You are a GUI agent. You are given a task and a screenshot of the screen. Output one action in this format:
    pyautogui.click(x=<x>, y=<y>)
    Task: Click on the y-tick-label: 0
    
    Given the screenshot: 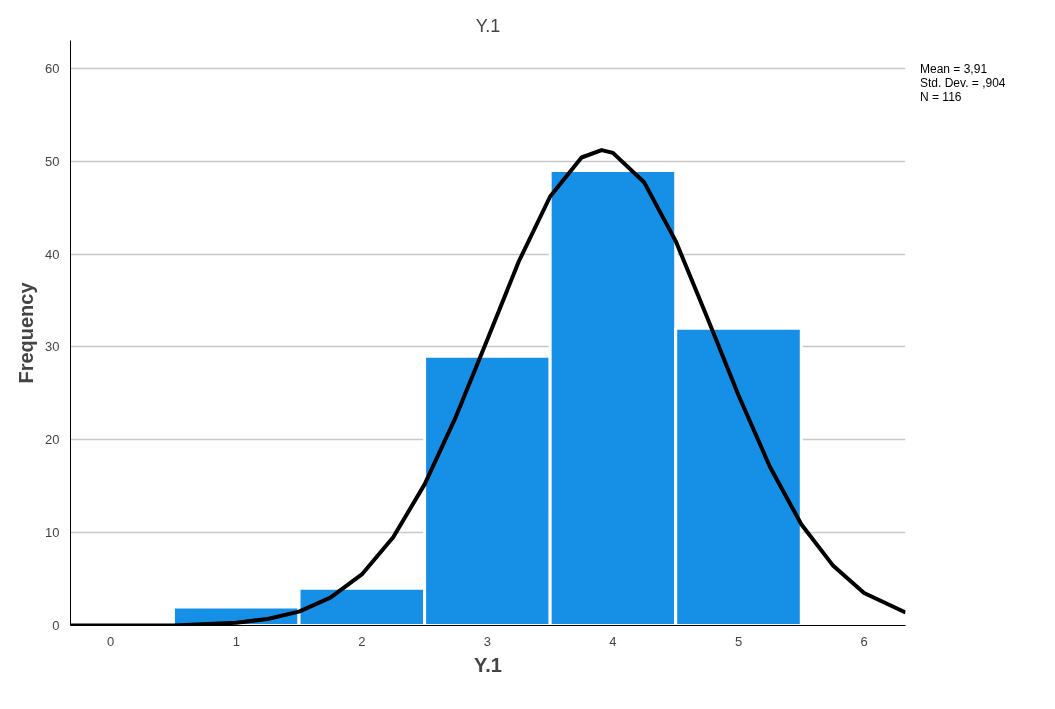 What is the action you would take?
    pyautogui.click(x=56, y=625)
    